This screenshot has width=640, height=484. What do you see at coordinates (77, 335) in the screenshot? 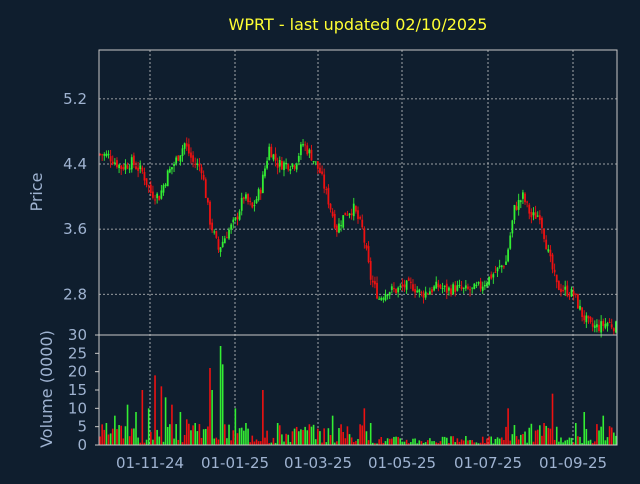
I see `volume-tick-label: 30` at bounding box center [77, 335].